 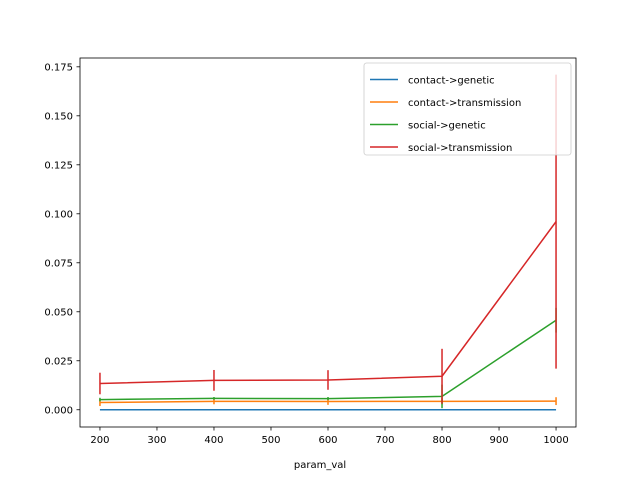 I want to click on x-tick-label: 300, so click(x=156, y=440).